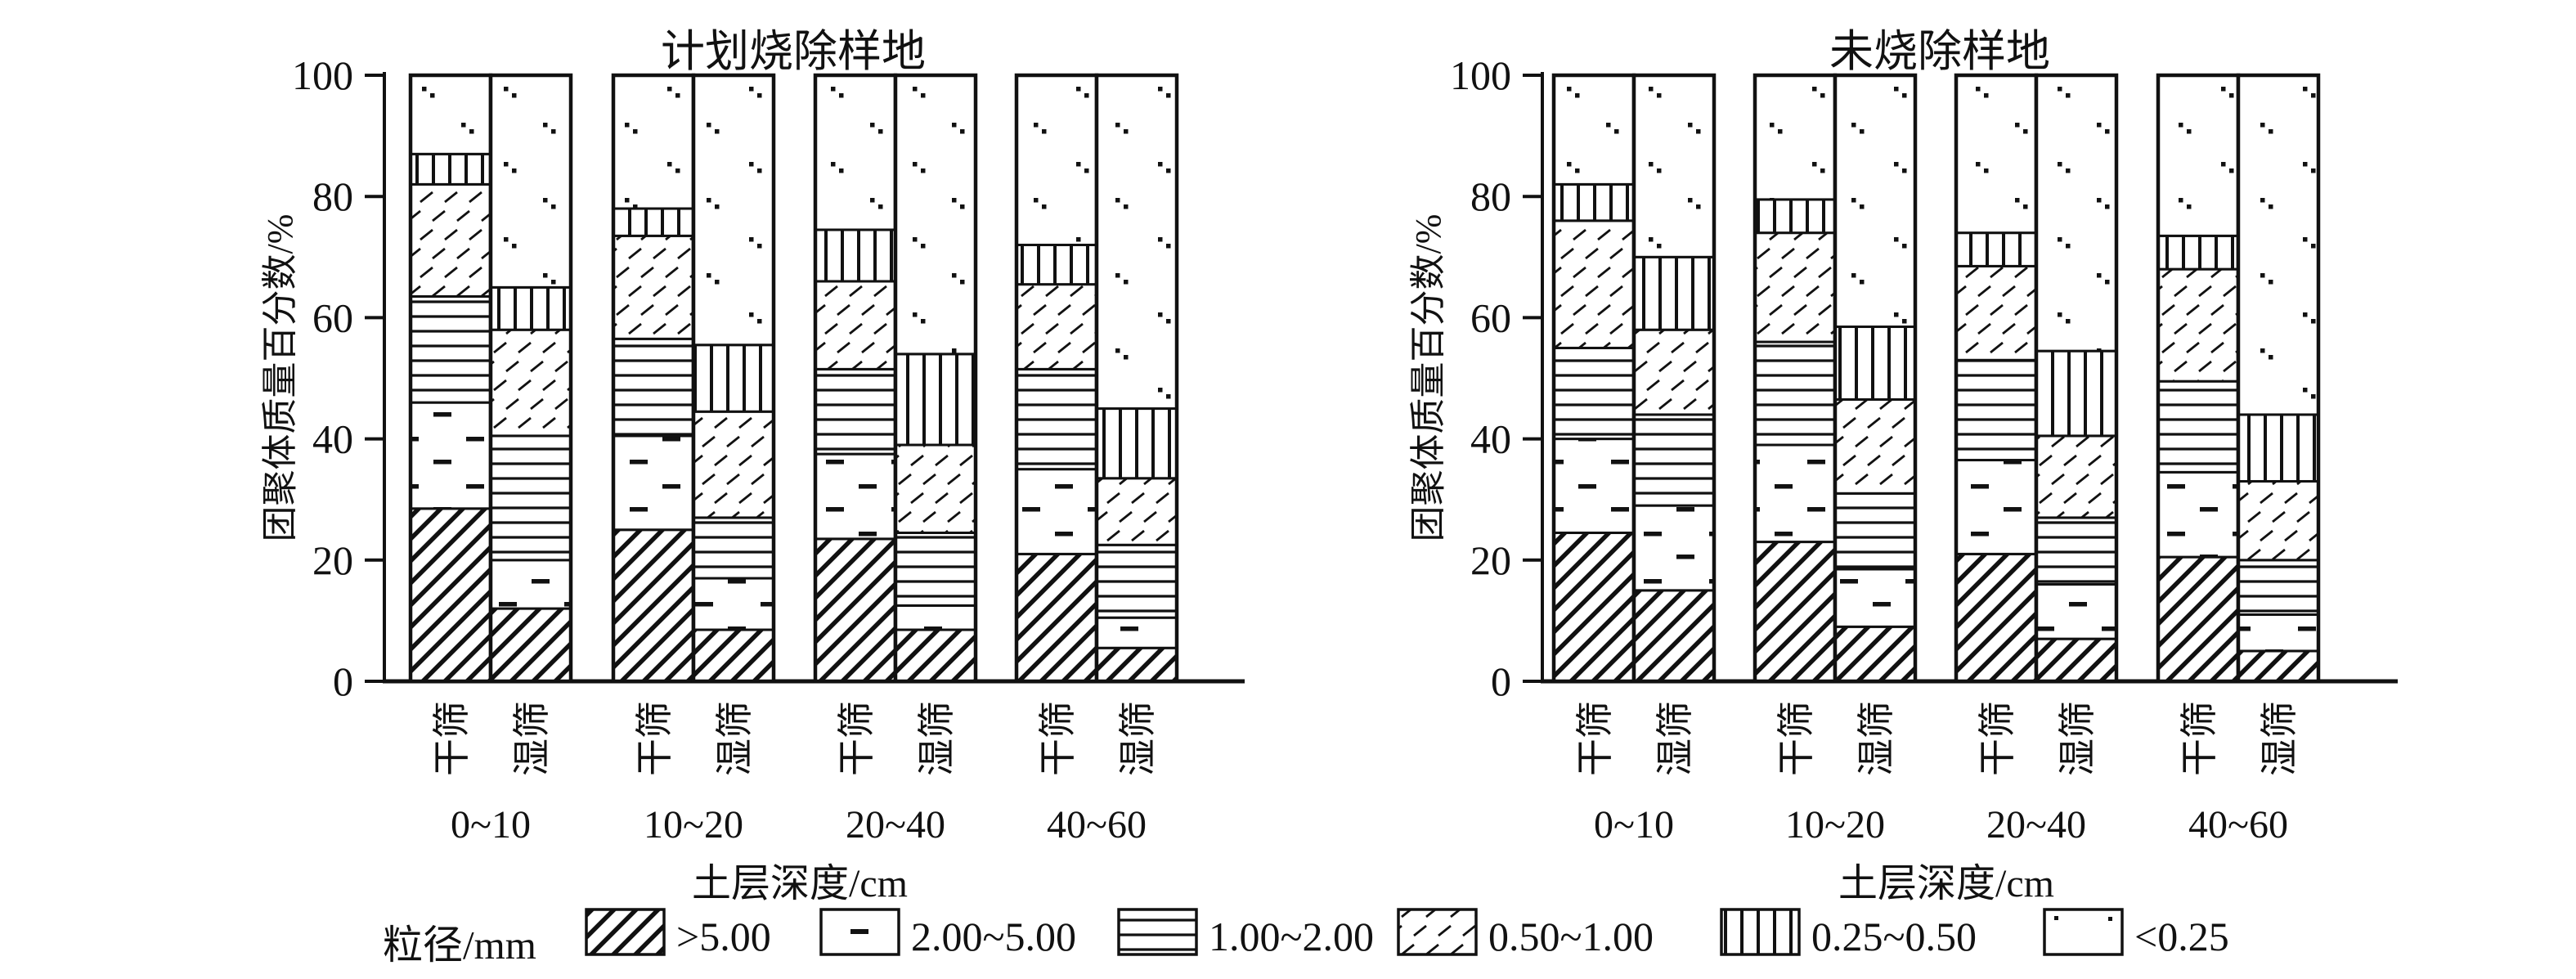 The height and width of the screenshot is (979, 2576). I want to click on y-tick-label: 20, so click(1491, 560).